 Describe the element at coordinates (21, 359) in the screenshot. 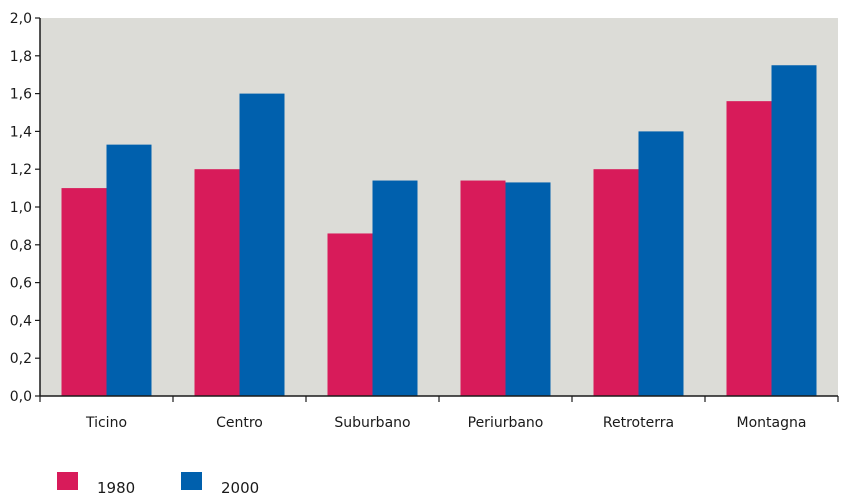

I see `y-tick-label: 0,2` at that location.